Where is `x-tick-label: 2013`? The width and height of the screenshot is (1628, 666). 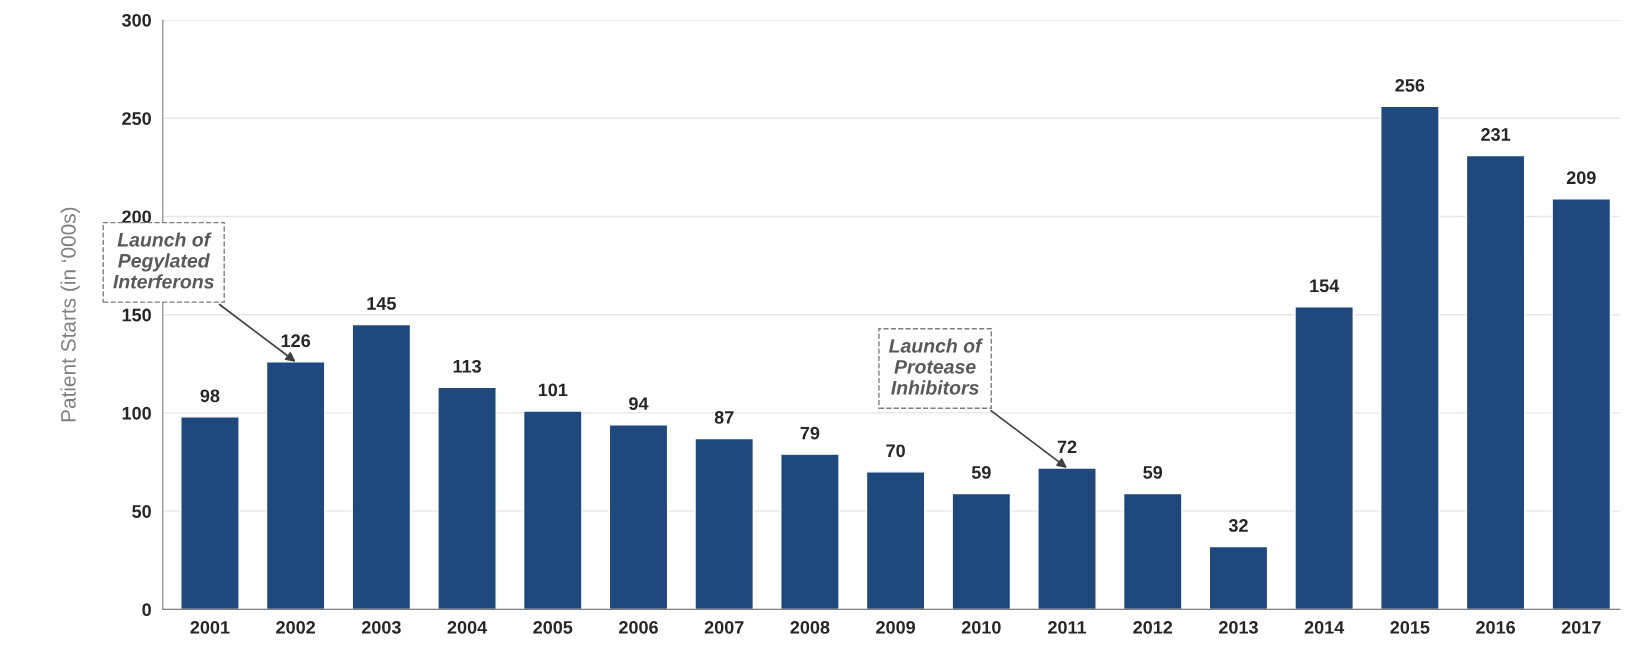 x-tick-label: 2013 is located at coordinates (1238, 627).